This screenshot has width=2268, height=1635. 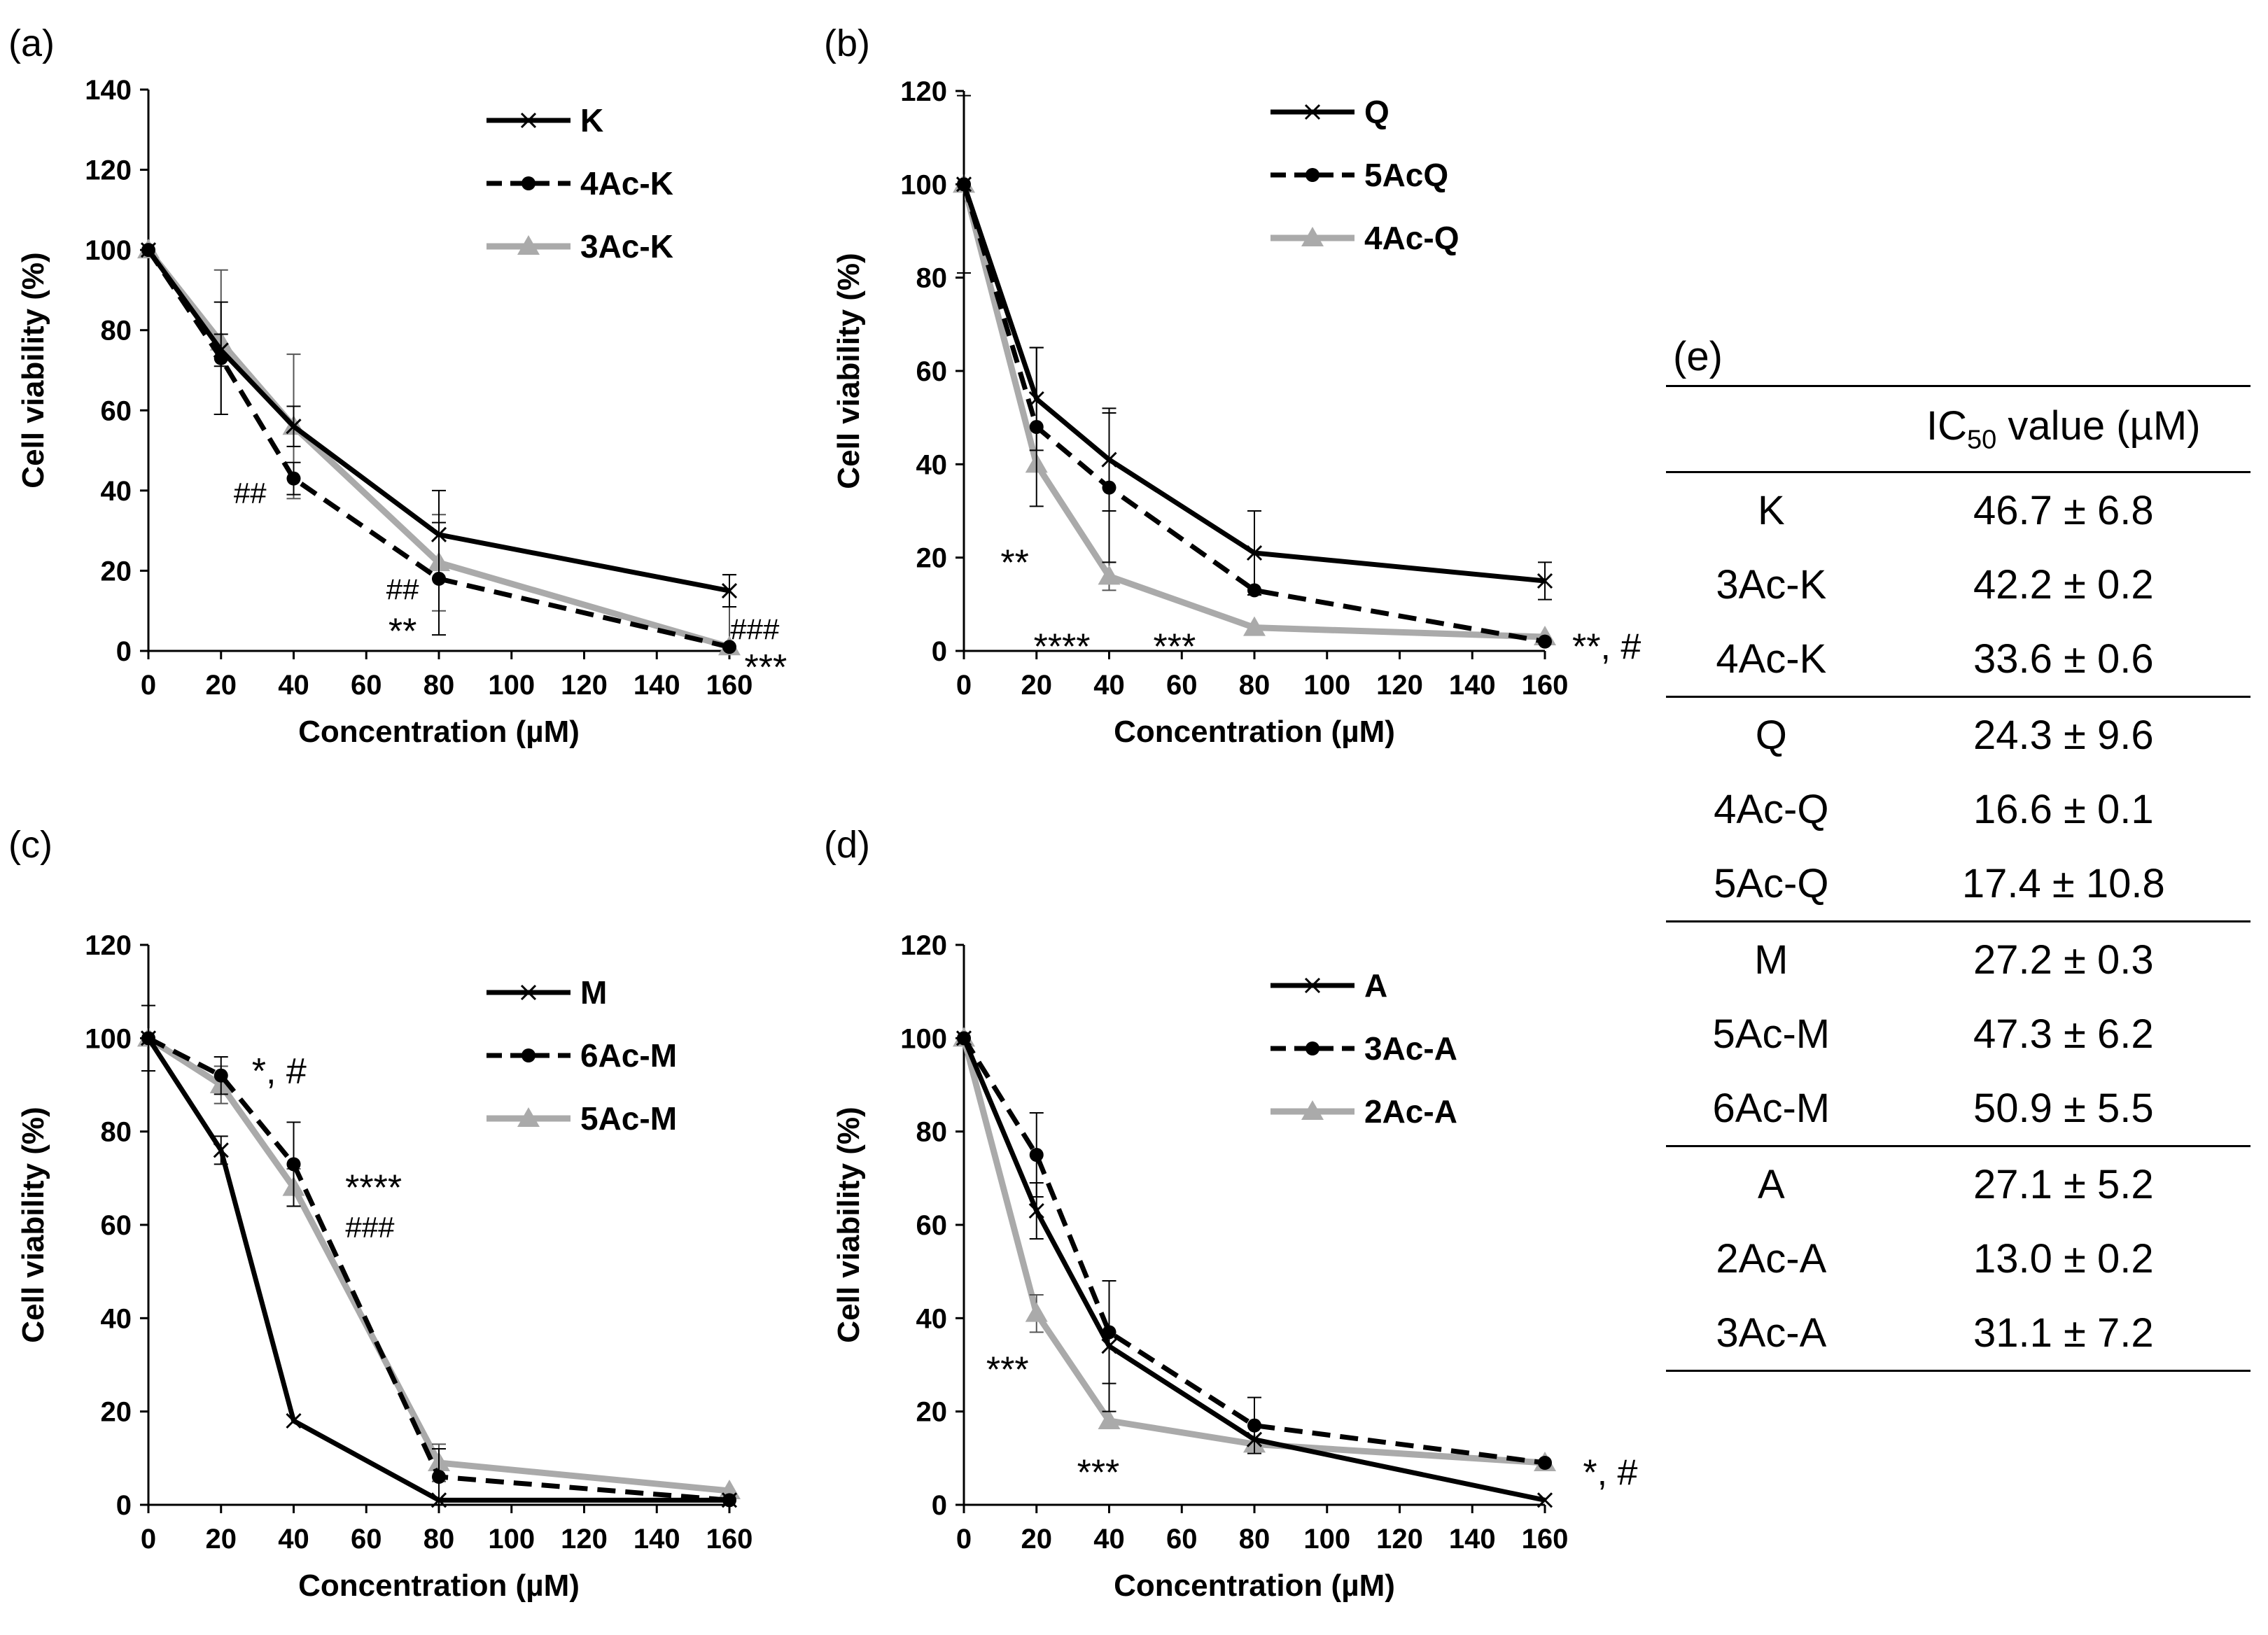 I want to click on legend-label: 5AcQ, so click(x=1406, y=175).